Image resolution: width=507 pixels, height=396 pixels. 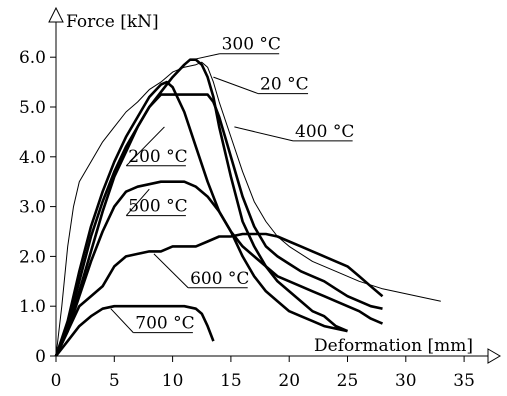 I want to click on y-axis-label: Force [kN], so click(x=112, y=22).